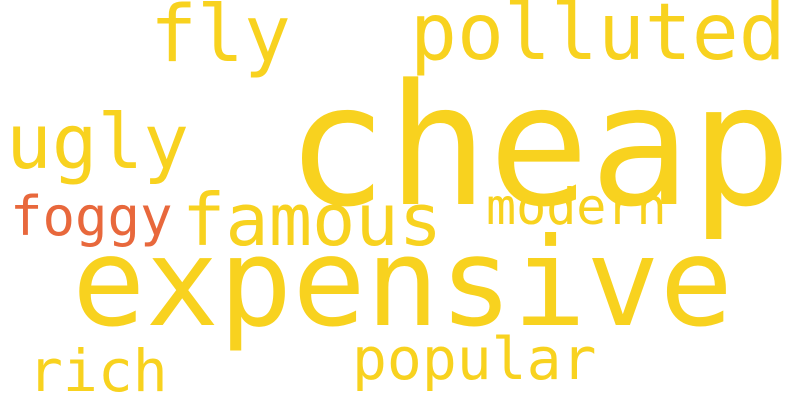 This screenshot has width=800, height=400. I want to click on word-fly: fly, so click(220, 40).